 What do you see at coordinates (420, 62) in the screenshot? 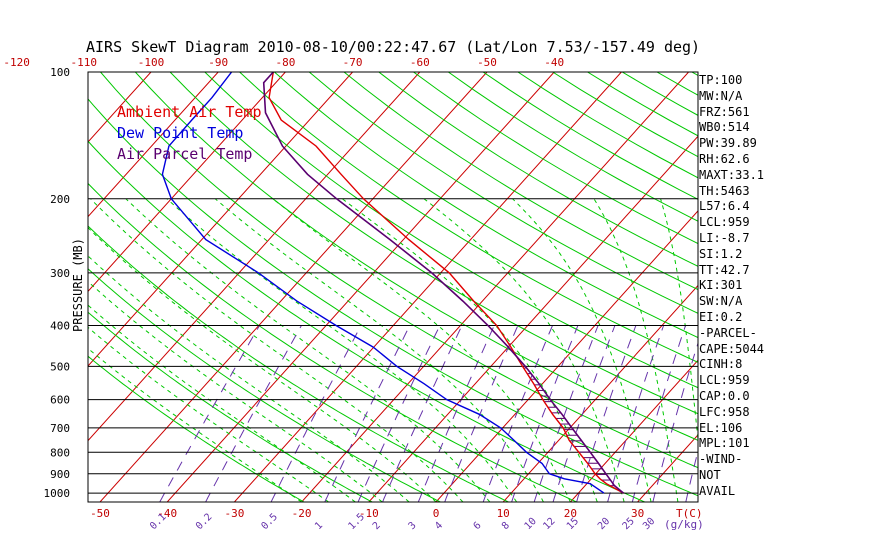
I see `top-temp-tick-label: -60` at bounding box center [420, 62].